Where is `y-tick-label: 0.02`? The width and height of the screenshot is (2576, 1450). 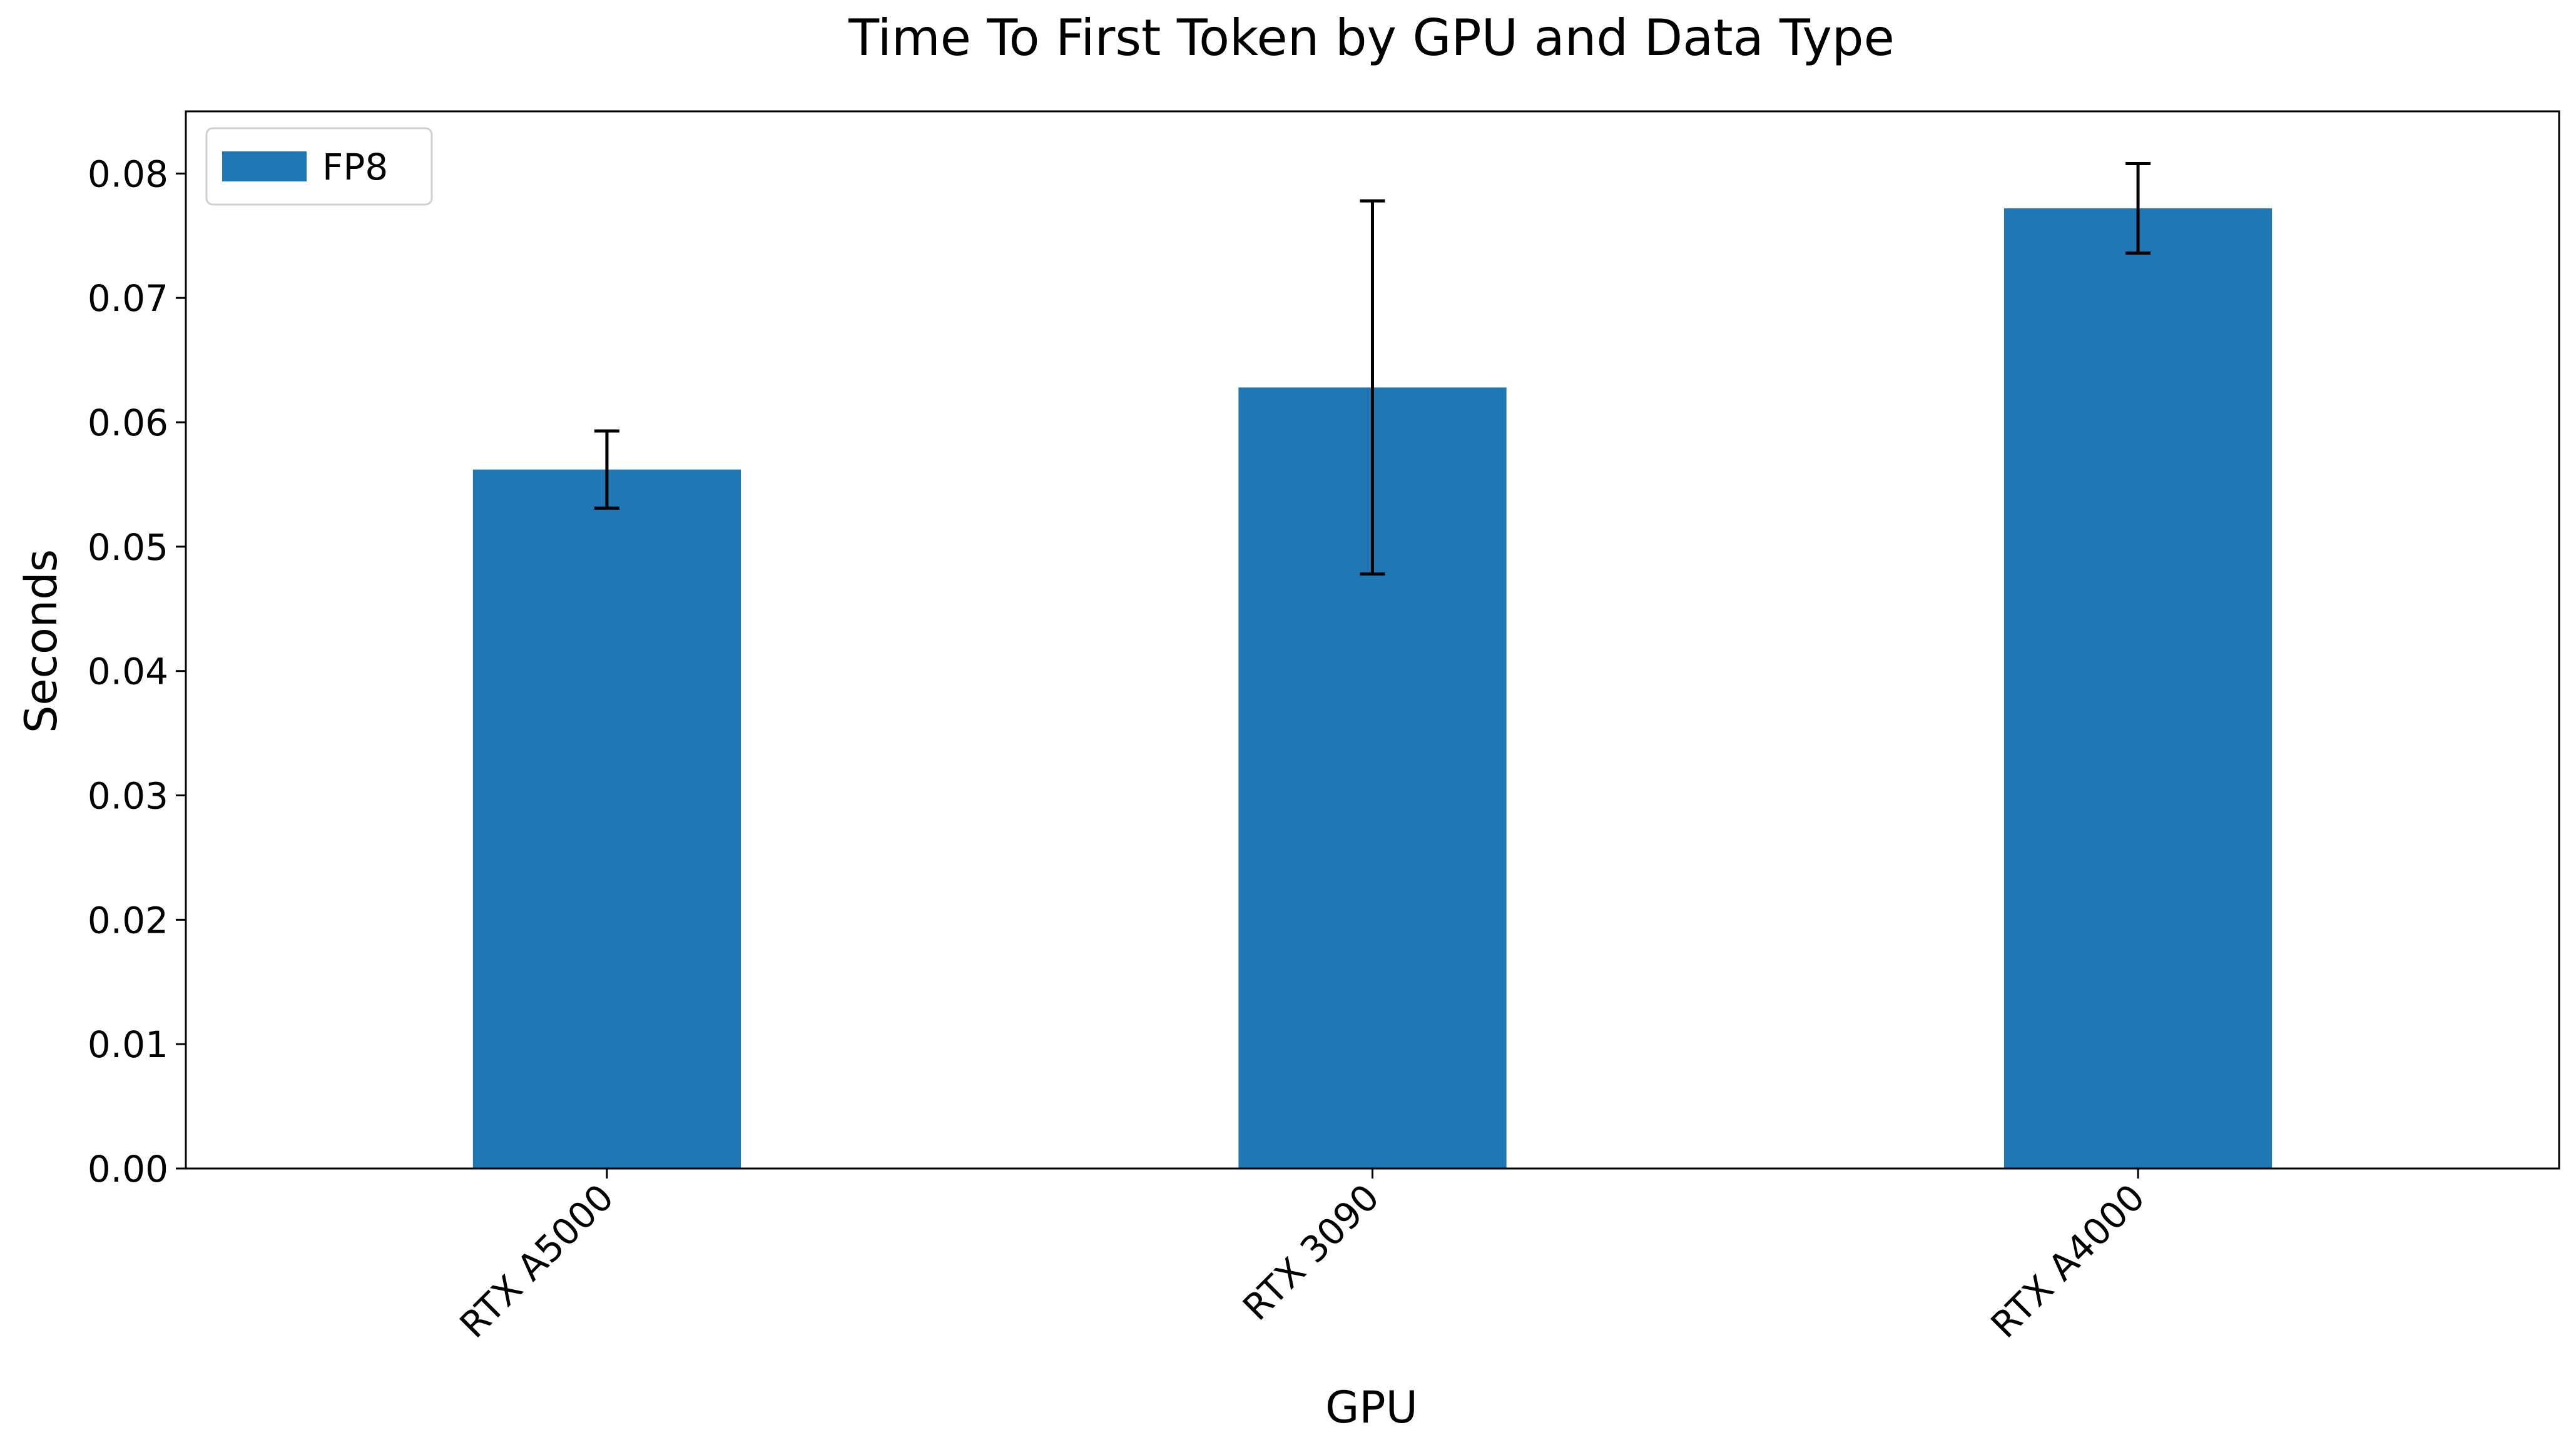 y-tick-label: 0.02 is located at coordinates (128, 920).